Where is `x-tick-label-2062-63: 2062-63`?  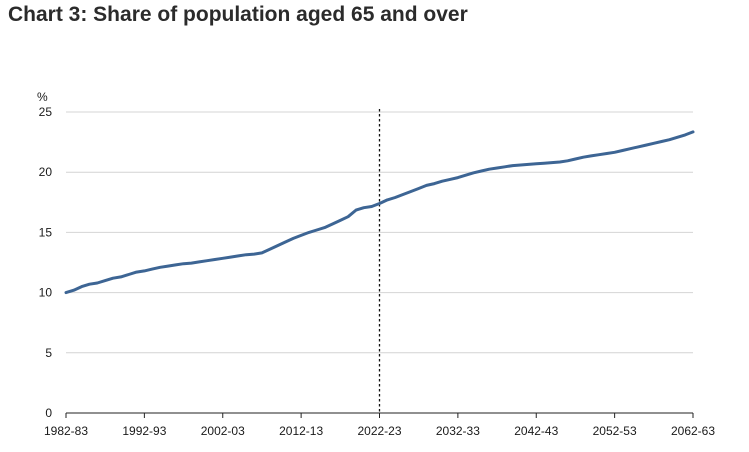
x-tick-label-2062-63: 2062-63 is located at coordinates (693, 431).